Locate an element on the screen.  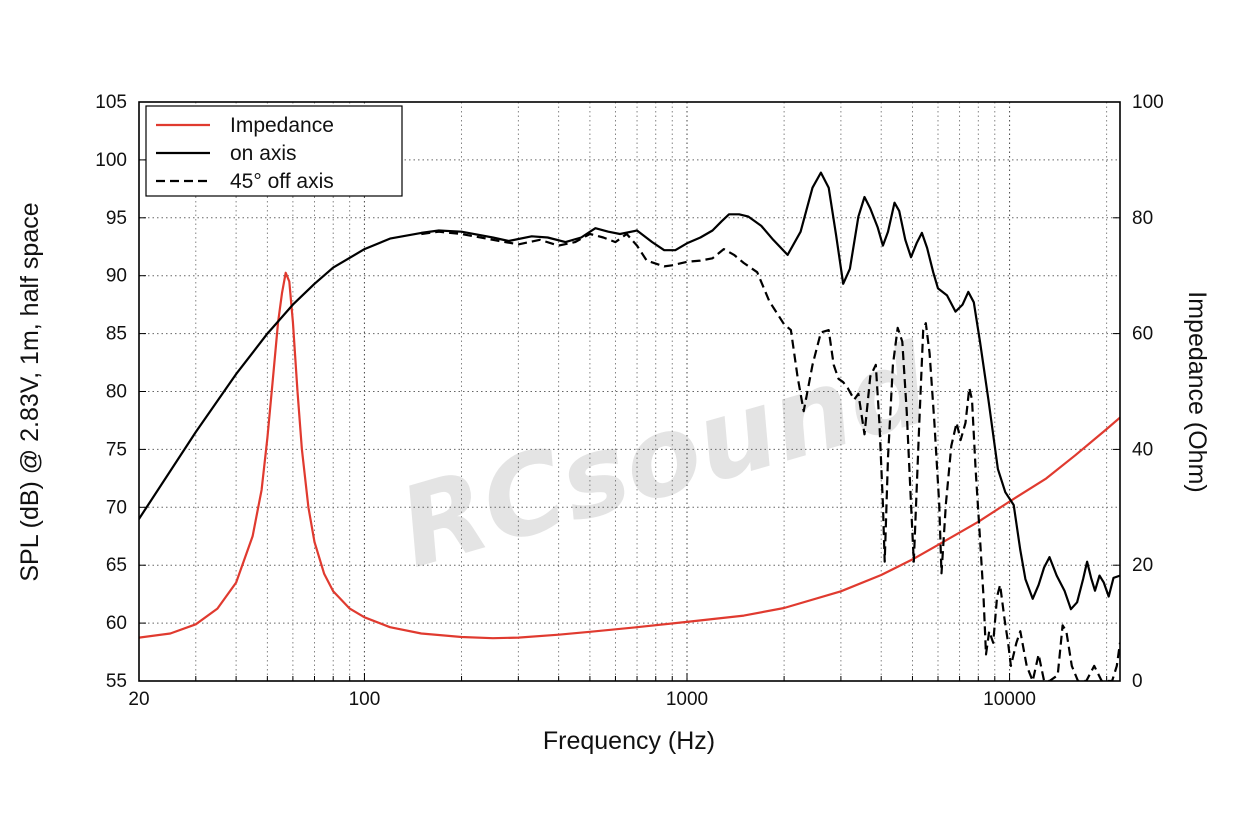
y2-tick-label: 20 is located at coordinates (1142, 565).